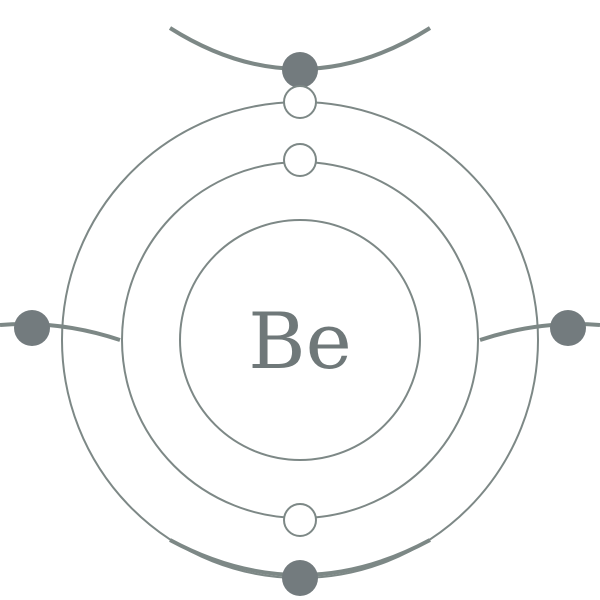  Describe the element at coordinates (300, 70) in the screenshot. I see `electron-outer-top` at that location.